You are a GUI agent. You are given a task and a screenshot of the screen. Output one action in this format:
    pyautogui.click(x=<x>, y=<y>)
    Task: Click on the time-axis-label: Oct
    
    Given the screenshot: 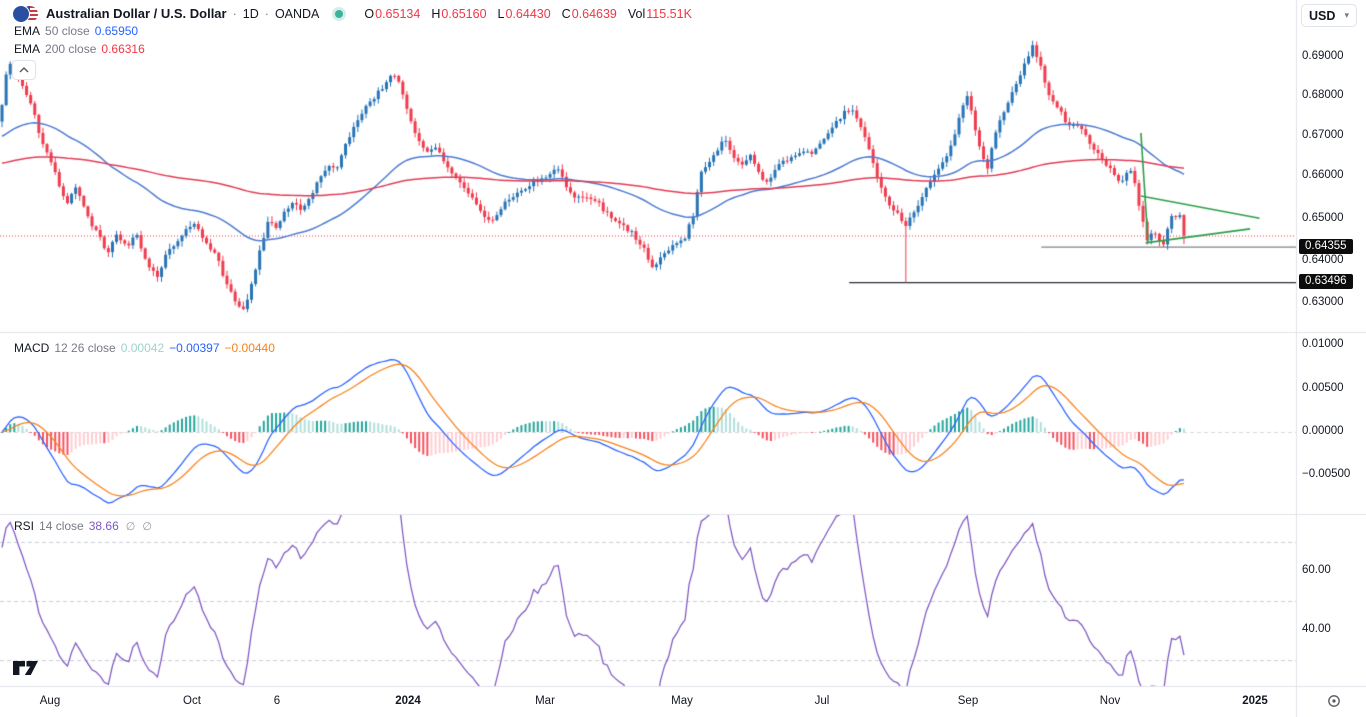 What is the action you would take?
    pyautogui.click(x=192, y=701)
    